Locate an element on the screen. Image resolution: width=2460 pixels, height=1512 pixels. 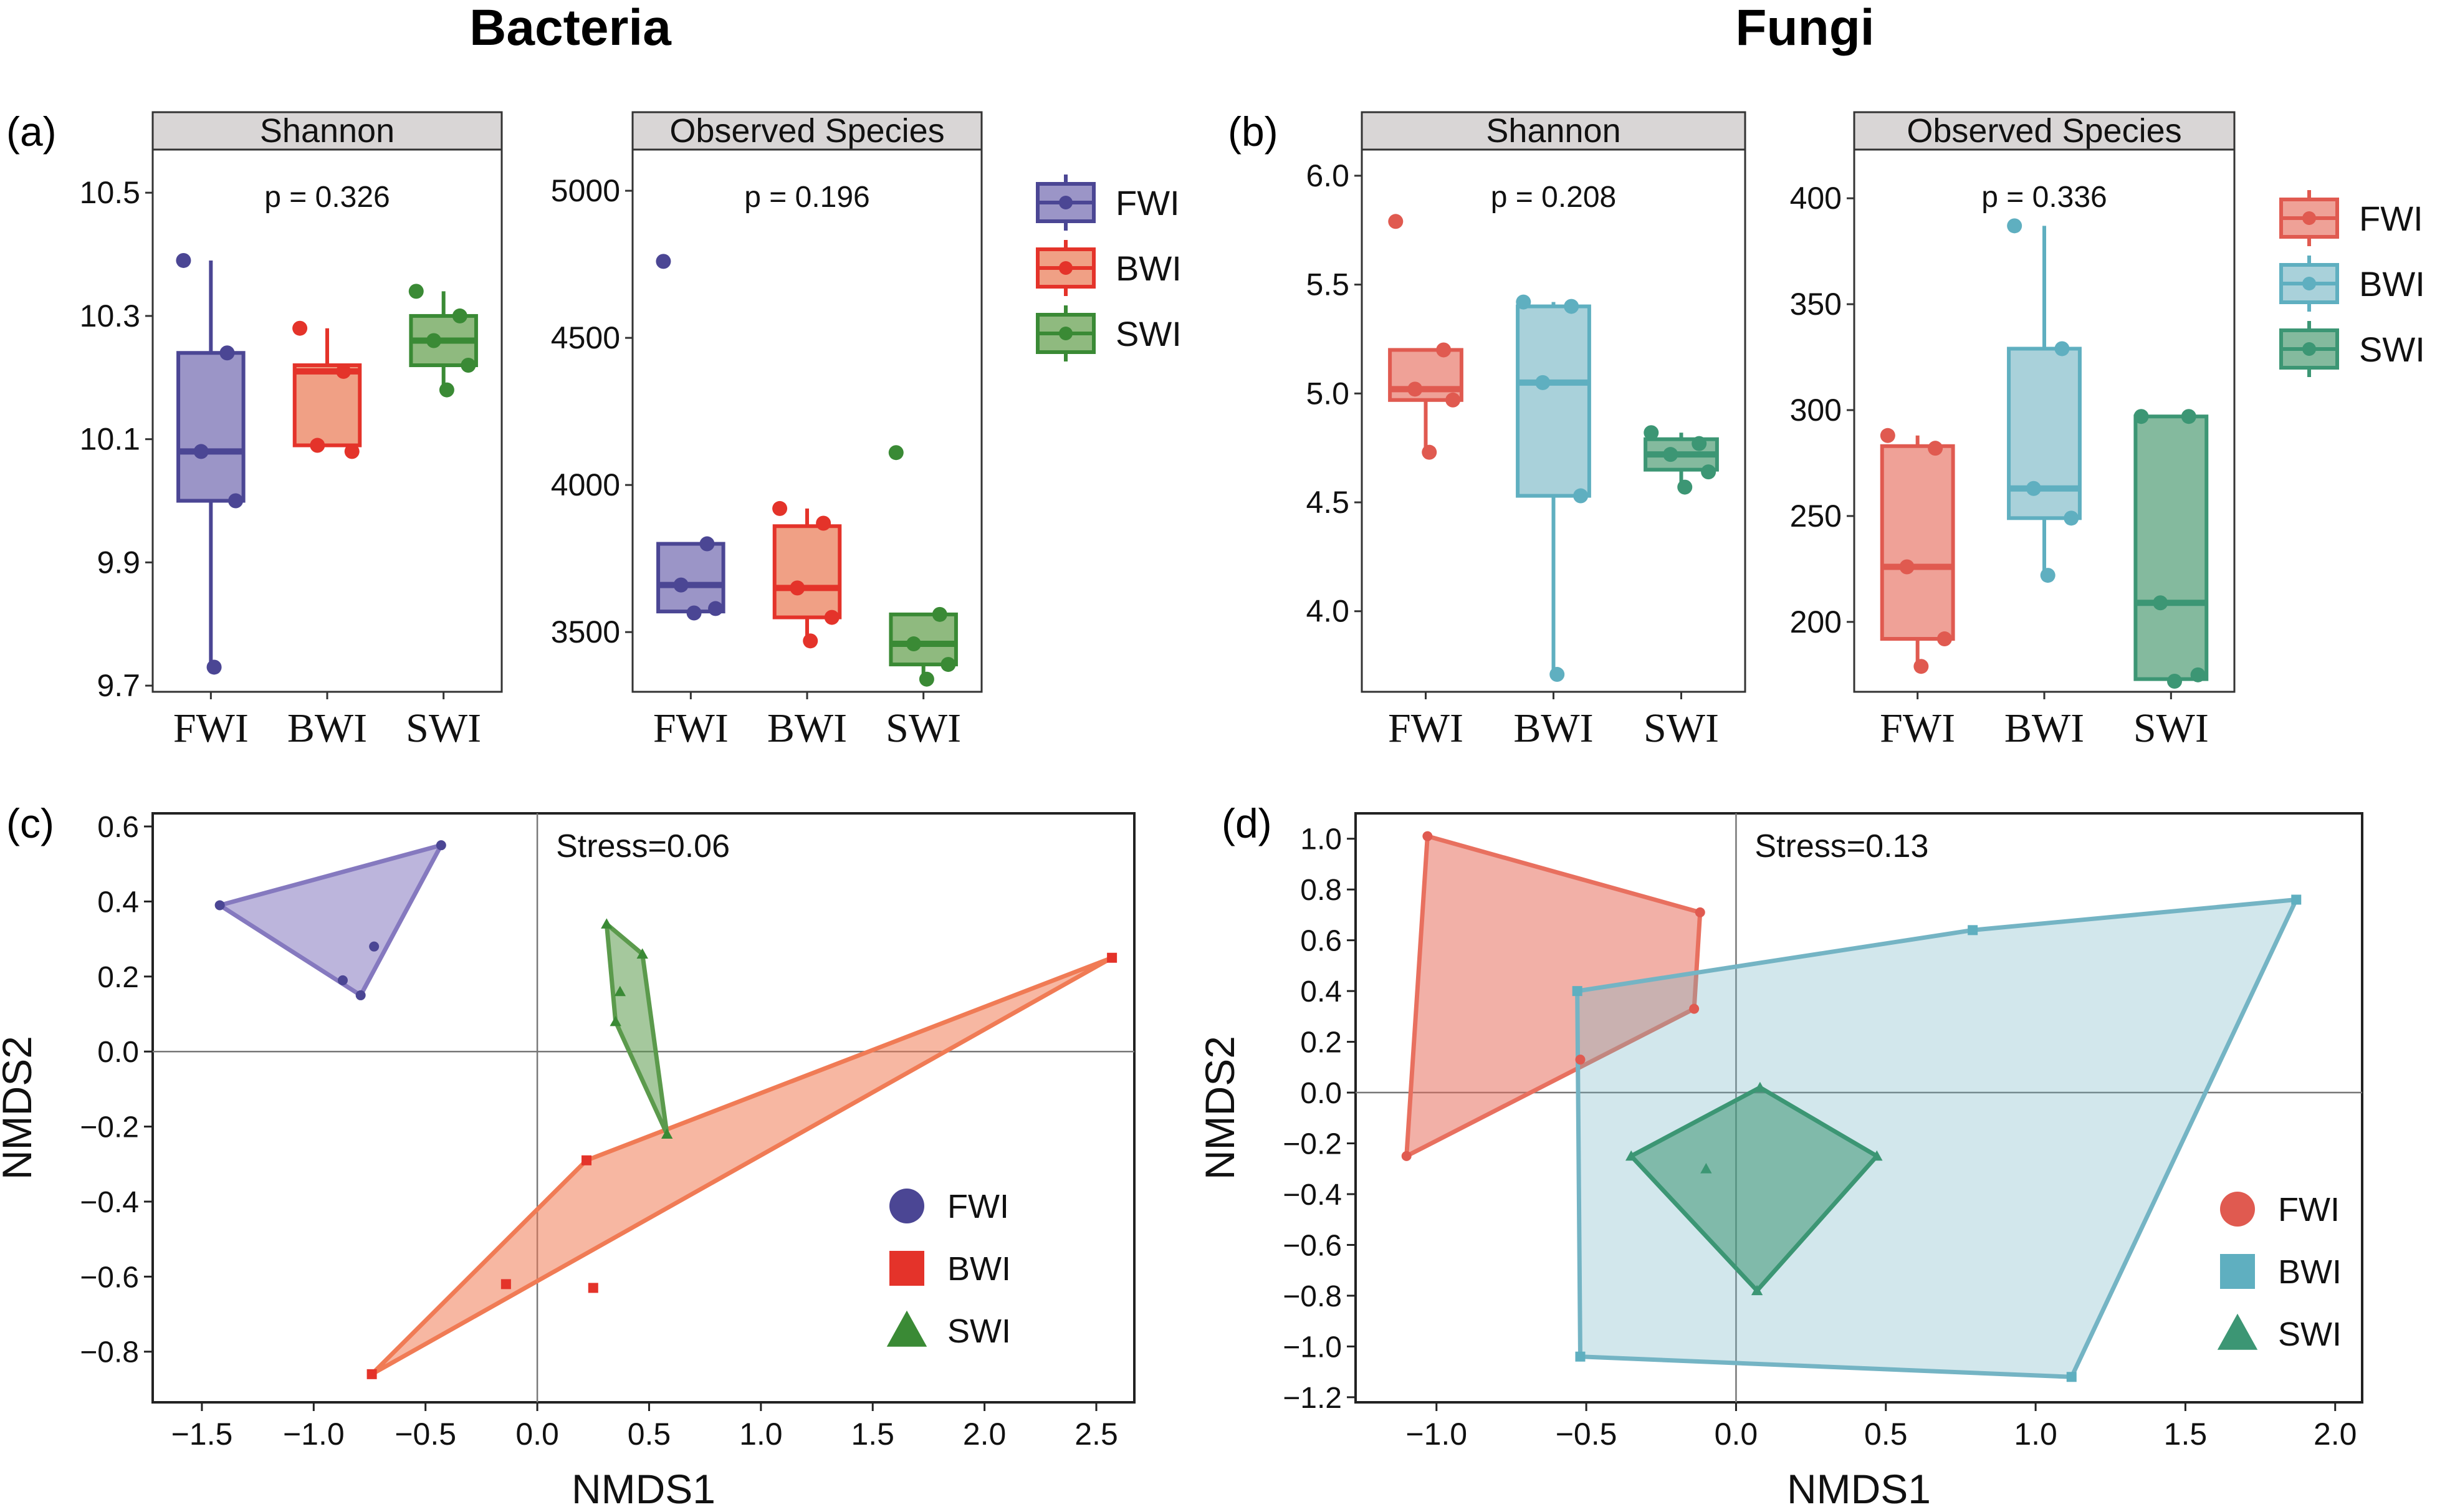
legend-item-FWI: FWI is located at coordinates (2280, 1209).